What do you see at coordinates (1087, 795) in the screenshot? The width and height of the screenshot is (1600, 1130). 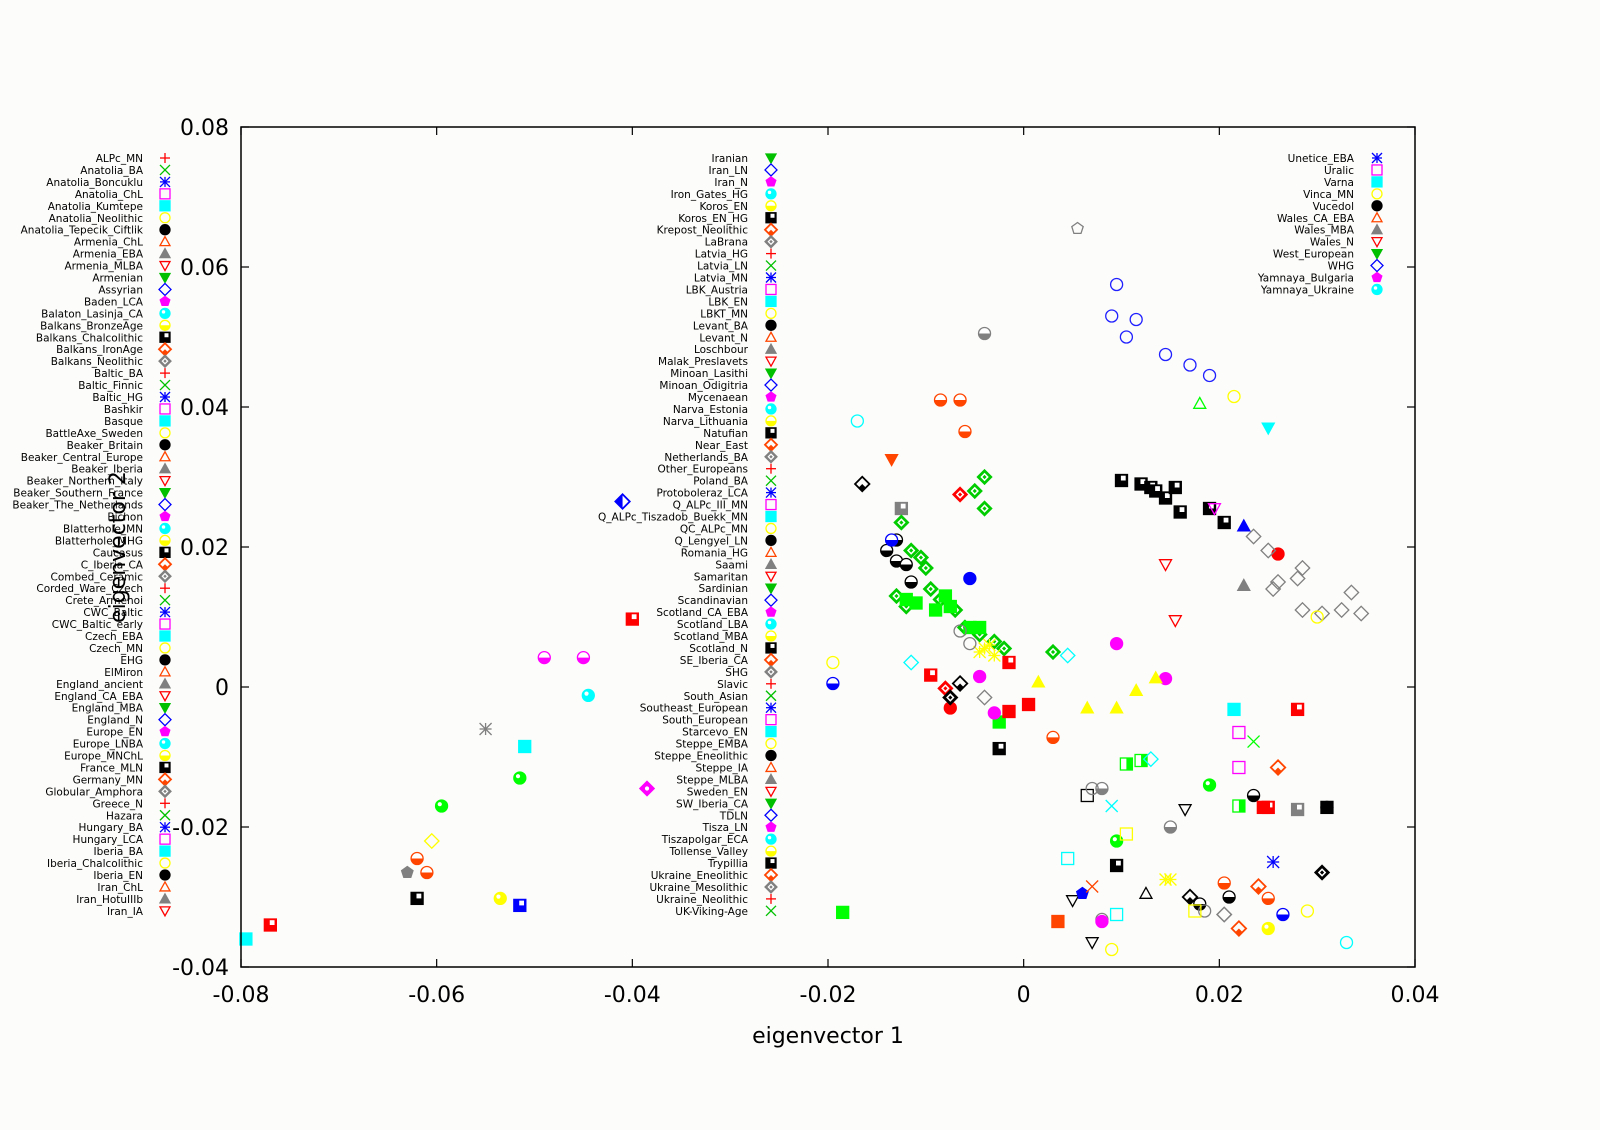 I see `series-iberia-ba` at bounding box center [1087, 795].